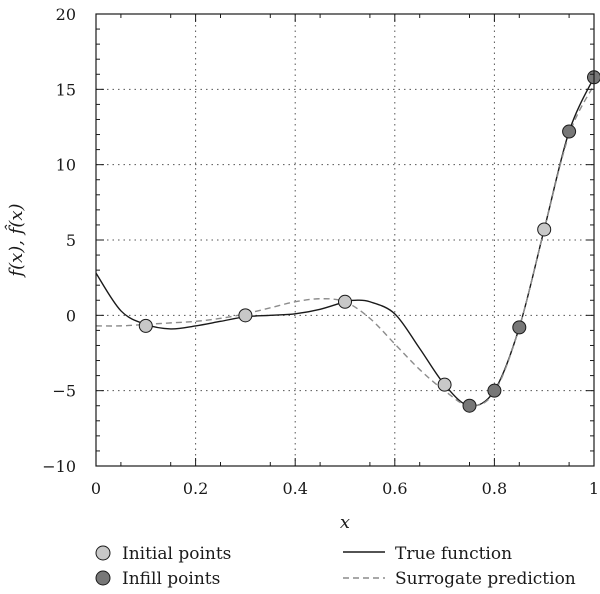 This screenshot has height=594, width=600. What do you see at coordinates (15, 240) in the screenshot?
I see `y-axis-label: f(x), f̂(x)` at bounding box center [15, 240].